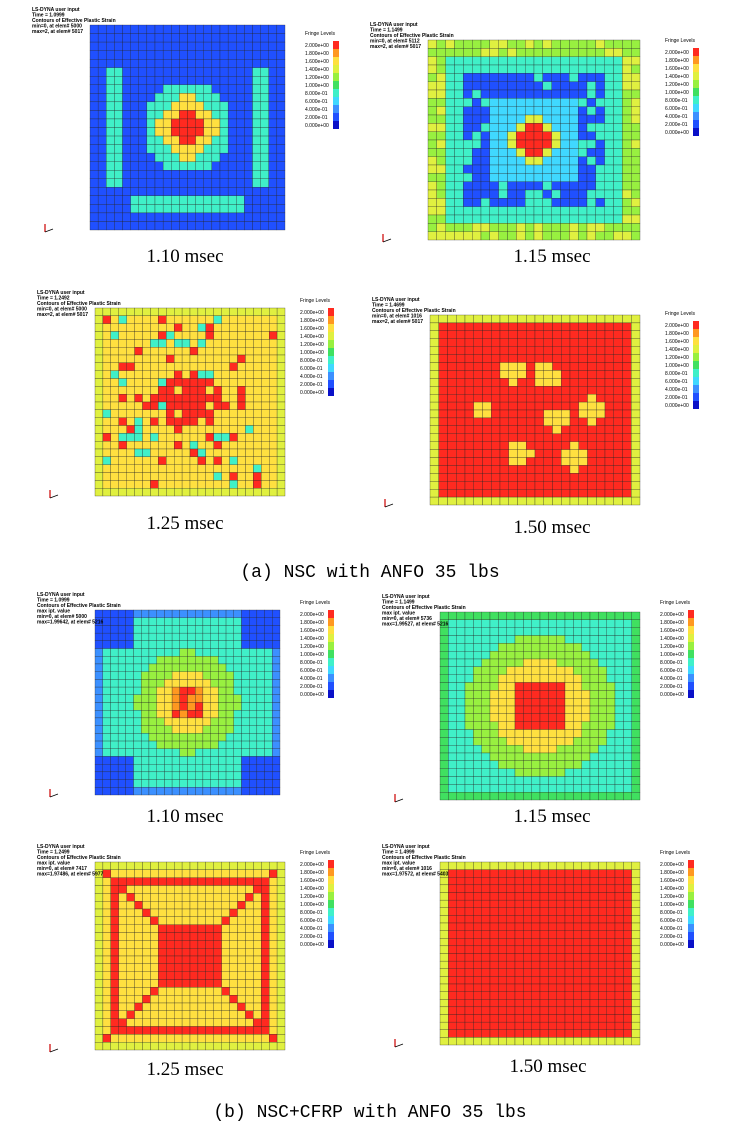  Describe the element at coordinates (406, 597) in the screenshot. I see `header-line: LS-DYNA user input` at that location.